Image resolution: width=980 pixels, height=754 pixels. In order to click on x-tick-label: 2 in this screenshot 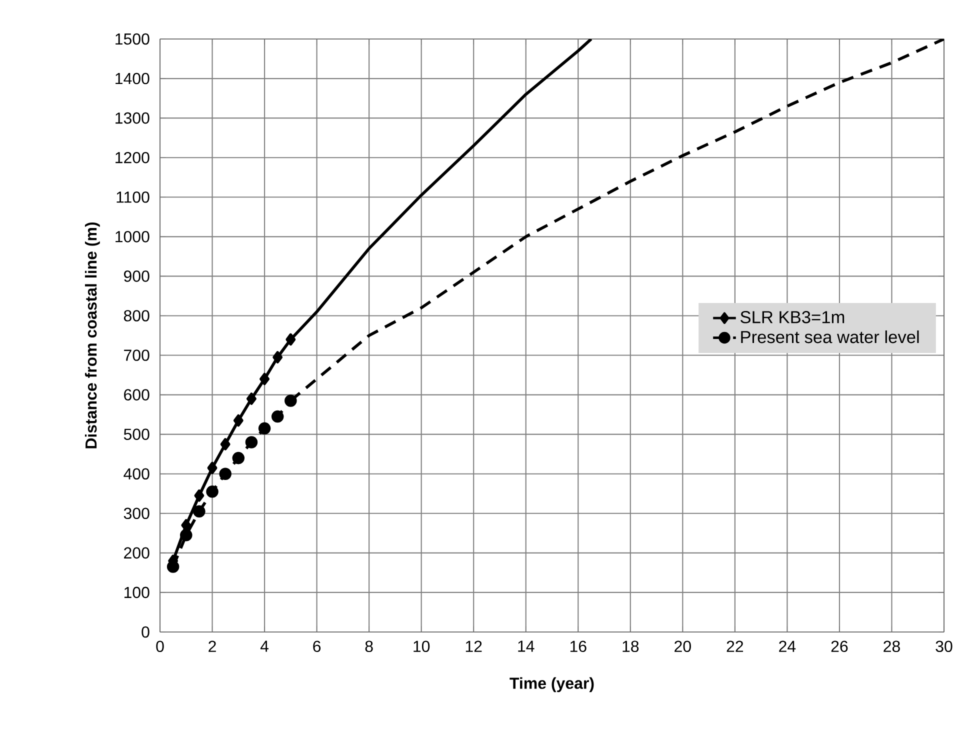, I will do `click(212, 646)`.